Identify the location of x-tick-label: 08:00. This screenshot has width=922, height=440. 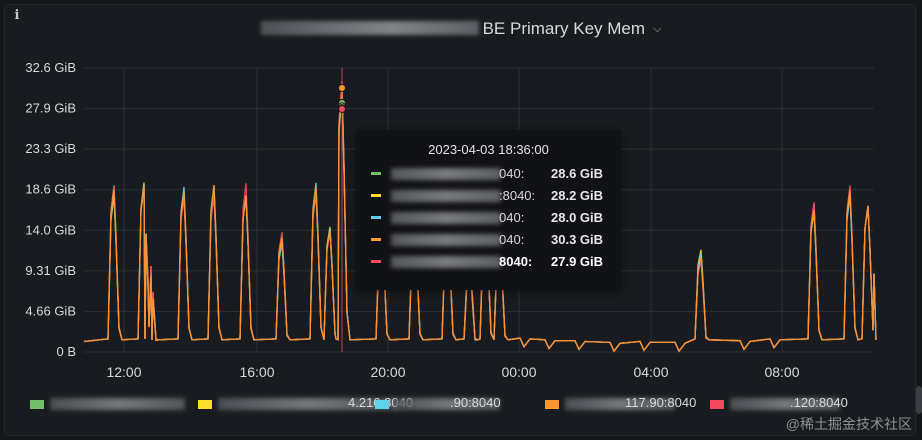
(781, 372).